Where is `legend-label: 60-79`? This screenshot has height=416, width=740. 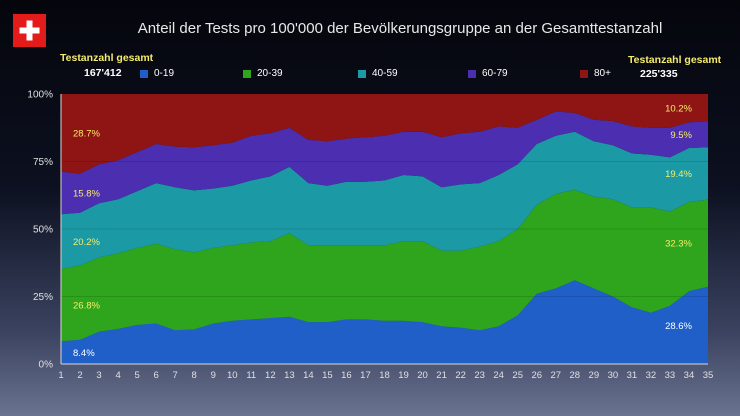 legend-label: 60-79 is located at coordinates (495, 73).